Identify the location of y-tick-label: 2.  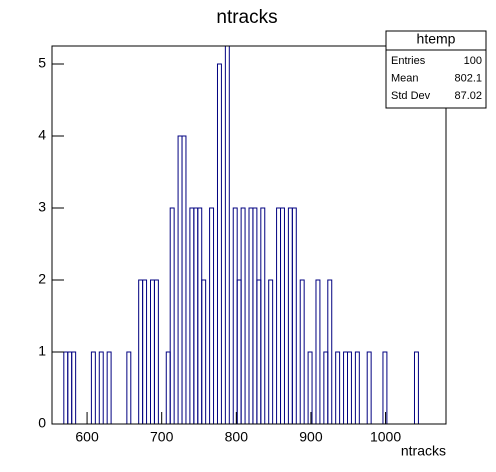
(42, 279).